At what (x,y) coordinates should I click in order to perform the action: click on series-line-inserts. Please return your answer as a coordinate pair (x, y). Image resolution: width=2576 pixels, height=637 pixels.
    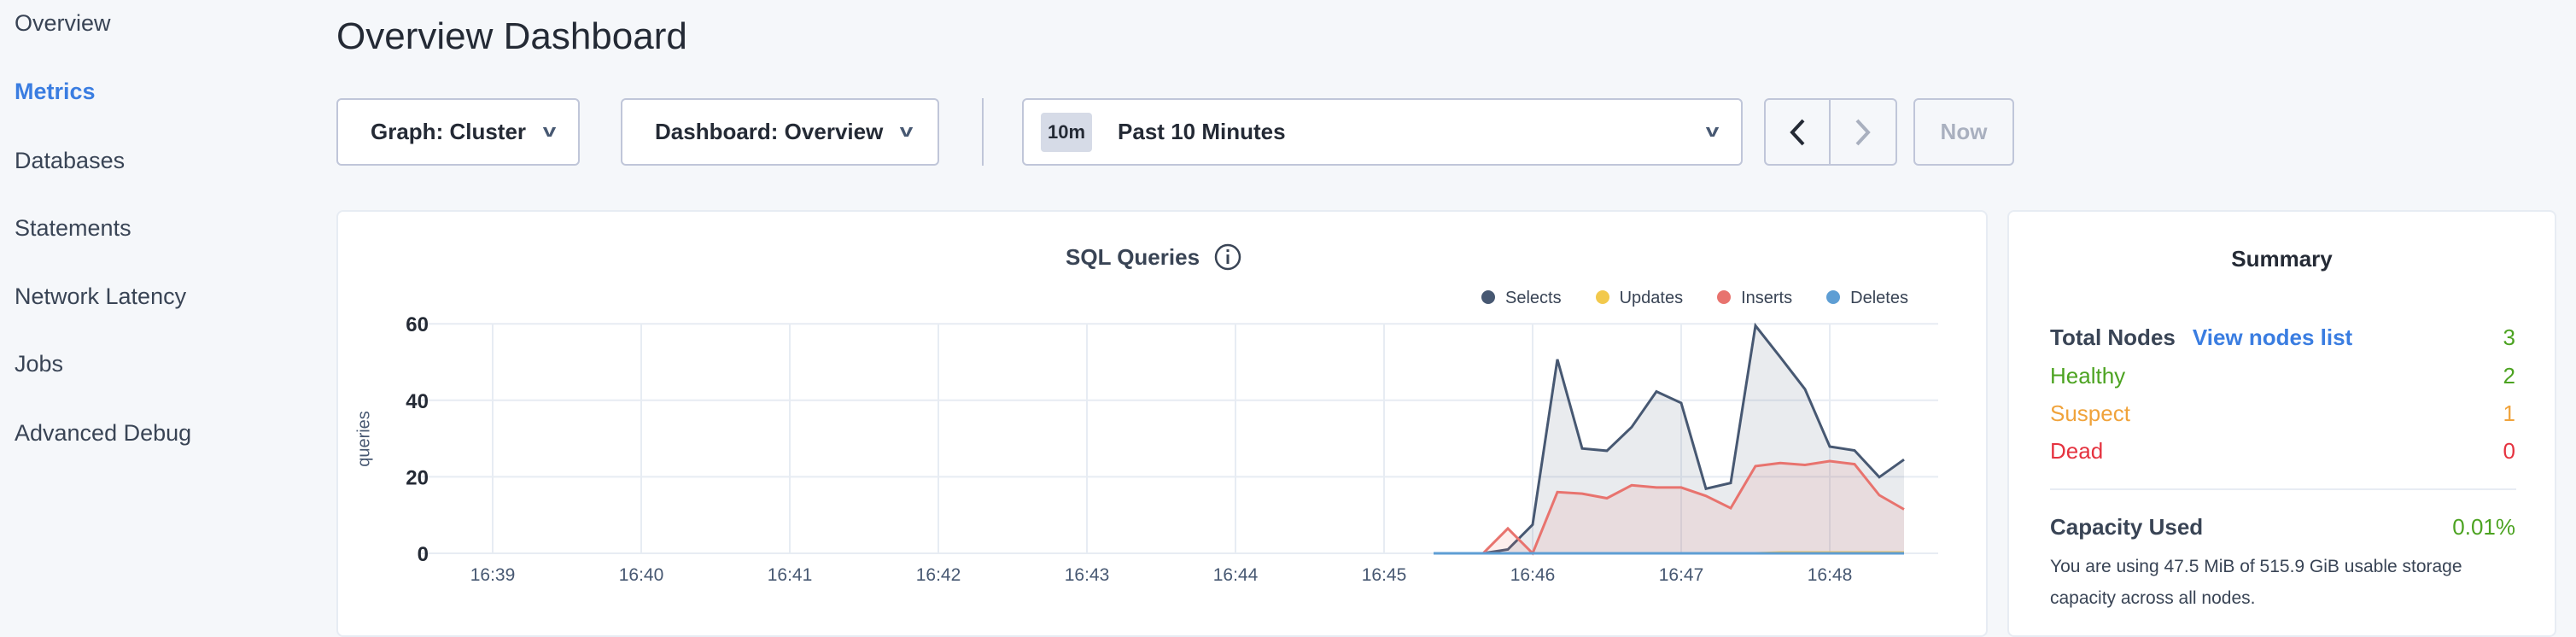
    Looking at the image, I should click on (1669, 507).